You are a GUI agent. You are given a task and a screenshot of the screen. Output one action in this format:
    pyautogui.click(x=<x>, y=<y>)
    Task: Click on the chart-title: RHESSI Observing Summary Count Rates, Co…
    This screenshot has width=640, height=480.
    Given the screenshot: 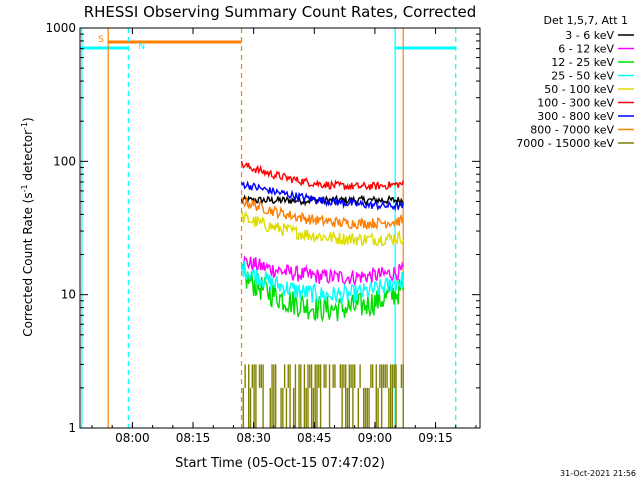 What is the action you would take?
    pyautogui.click(x=280, y=12)
    